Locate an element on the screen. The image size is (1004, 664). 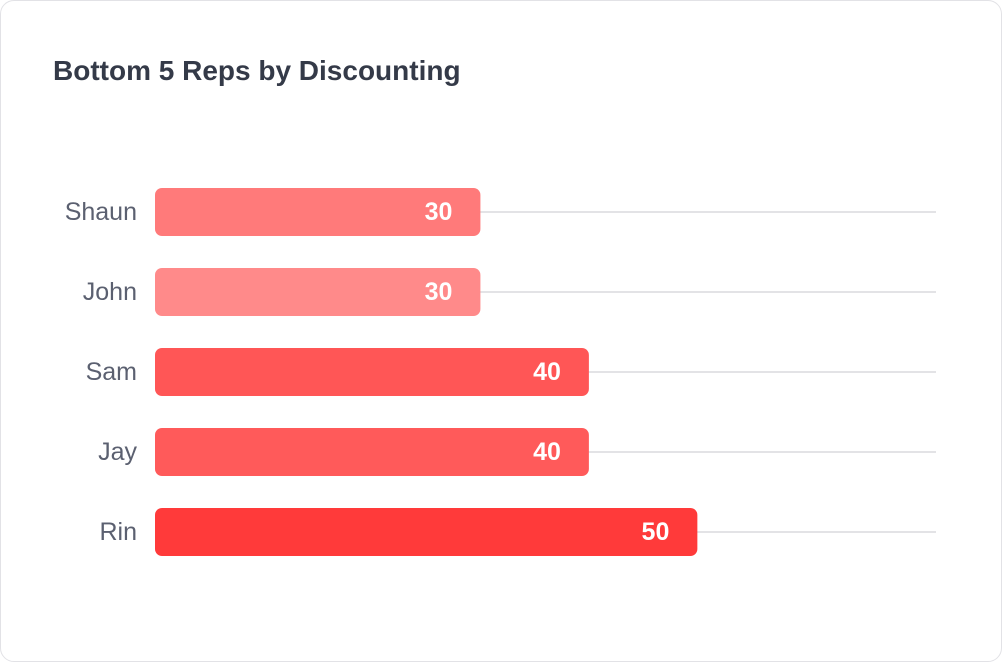
value-label-rin: 50 is located at coordinates (656, 532).